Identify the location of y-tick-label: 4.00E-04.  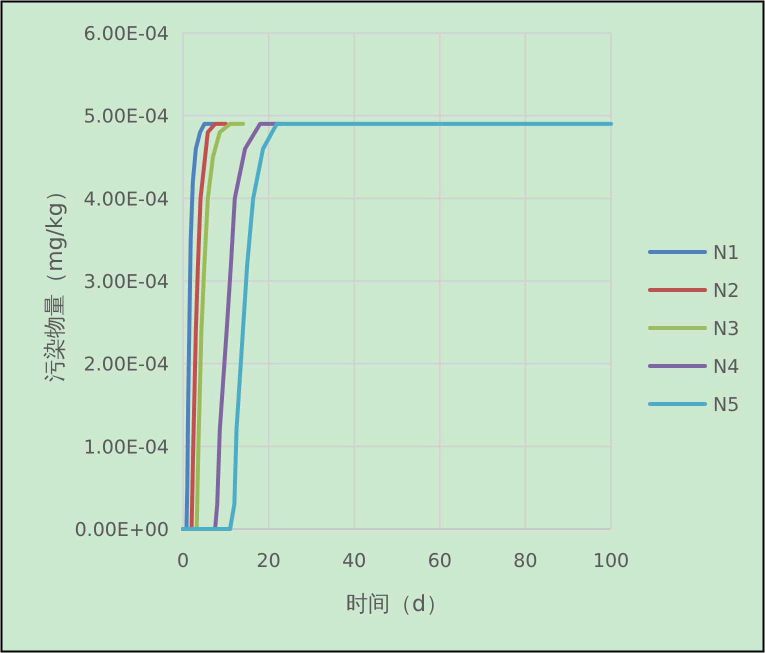
(126, 199).